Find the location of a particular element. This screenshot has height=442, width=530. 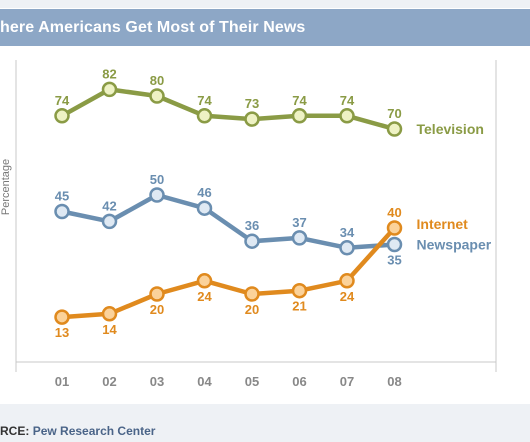

data-label: 35 is located at coordinates (394, 260).